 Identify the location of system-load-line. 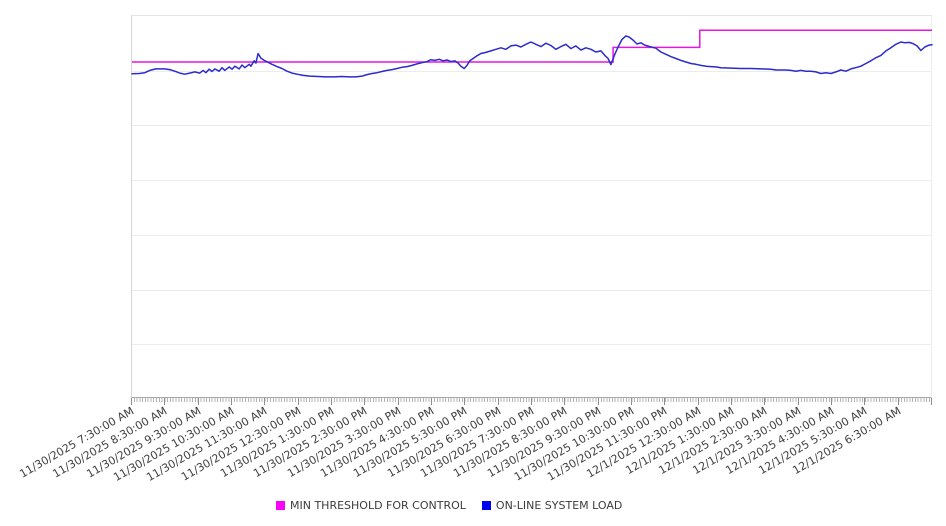
(532, 56).